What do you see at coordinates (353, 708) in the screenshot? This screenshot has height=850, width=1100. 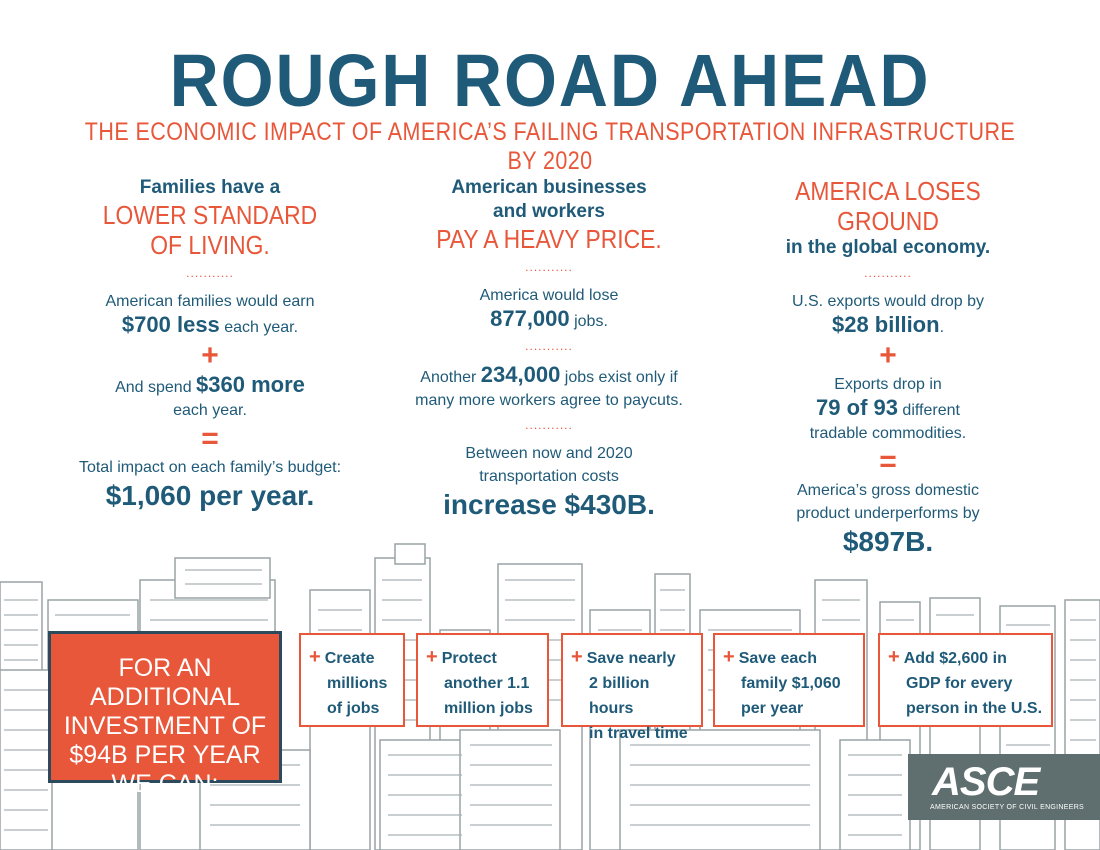 I see `benefit-line: of jobs` at bounding box center [353, 708].